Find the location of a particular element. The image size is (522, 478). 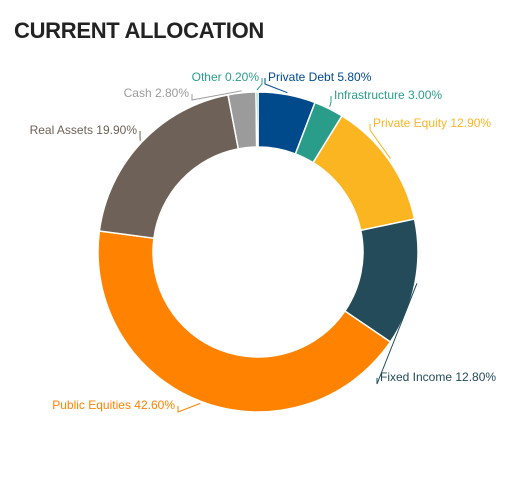

slice-value: 12.90% is located at coordinates (470, 123).